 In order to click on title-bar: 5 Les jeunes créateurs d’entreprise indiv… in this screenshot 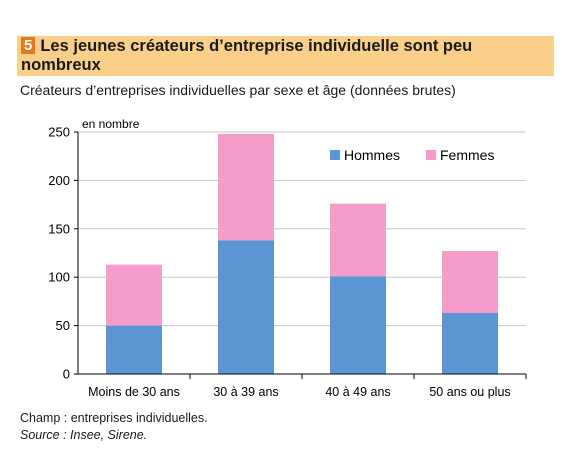, I will do `click(285, 56)`.